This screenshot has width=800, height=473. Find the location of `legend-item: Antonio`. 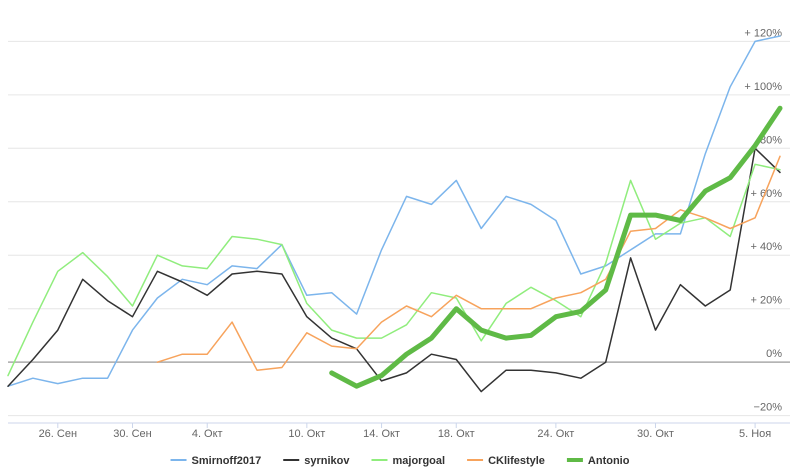

legend-item: Antonio is located at coordinates (598, 461).